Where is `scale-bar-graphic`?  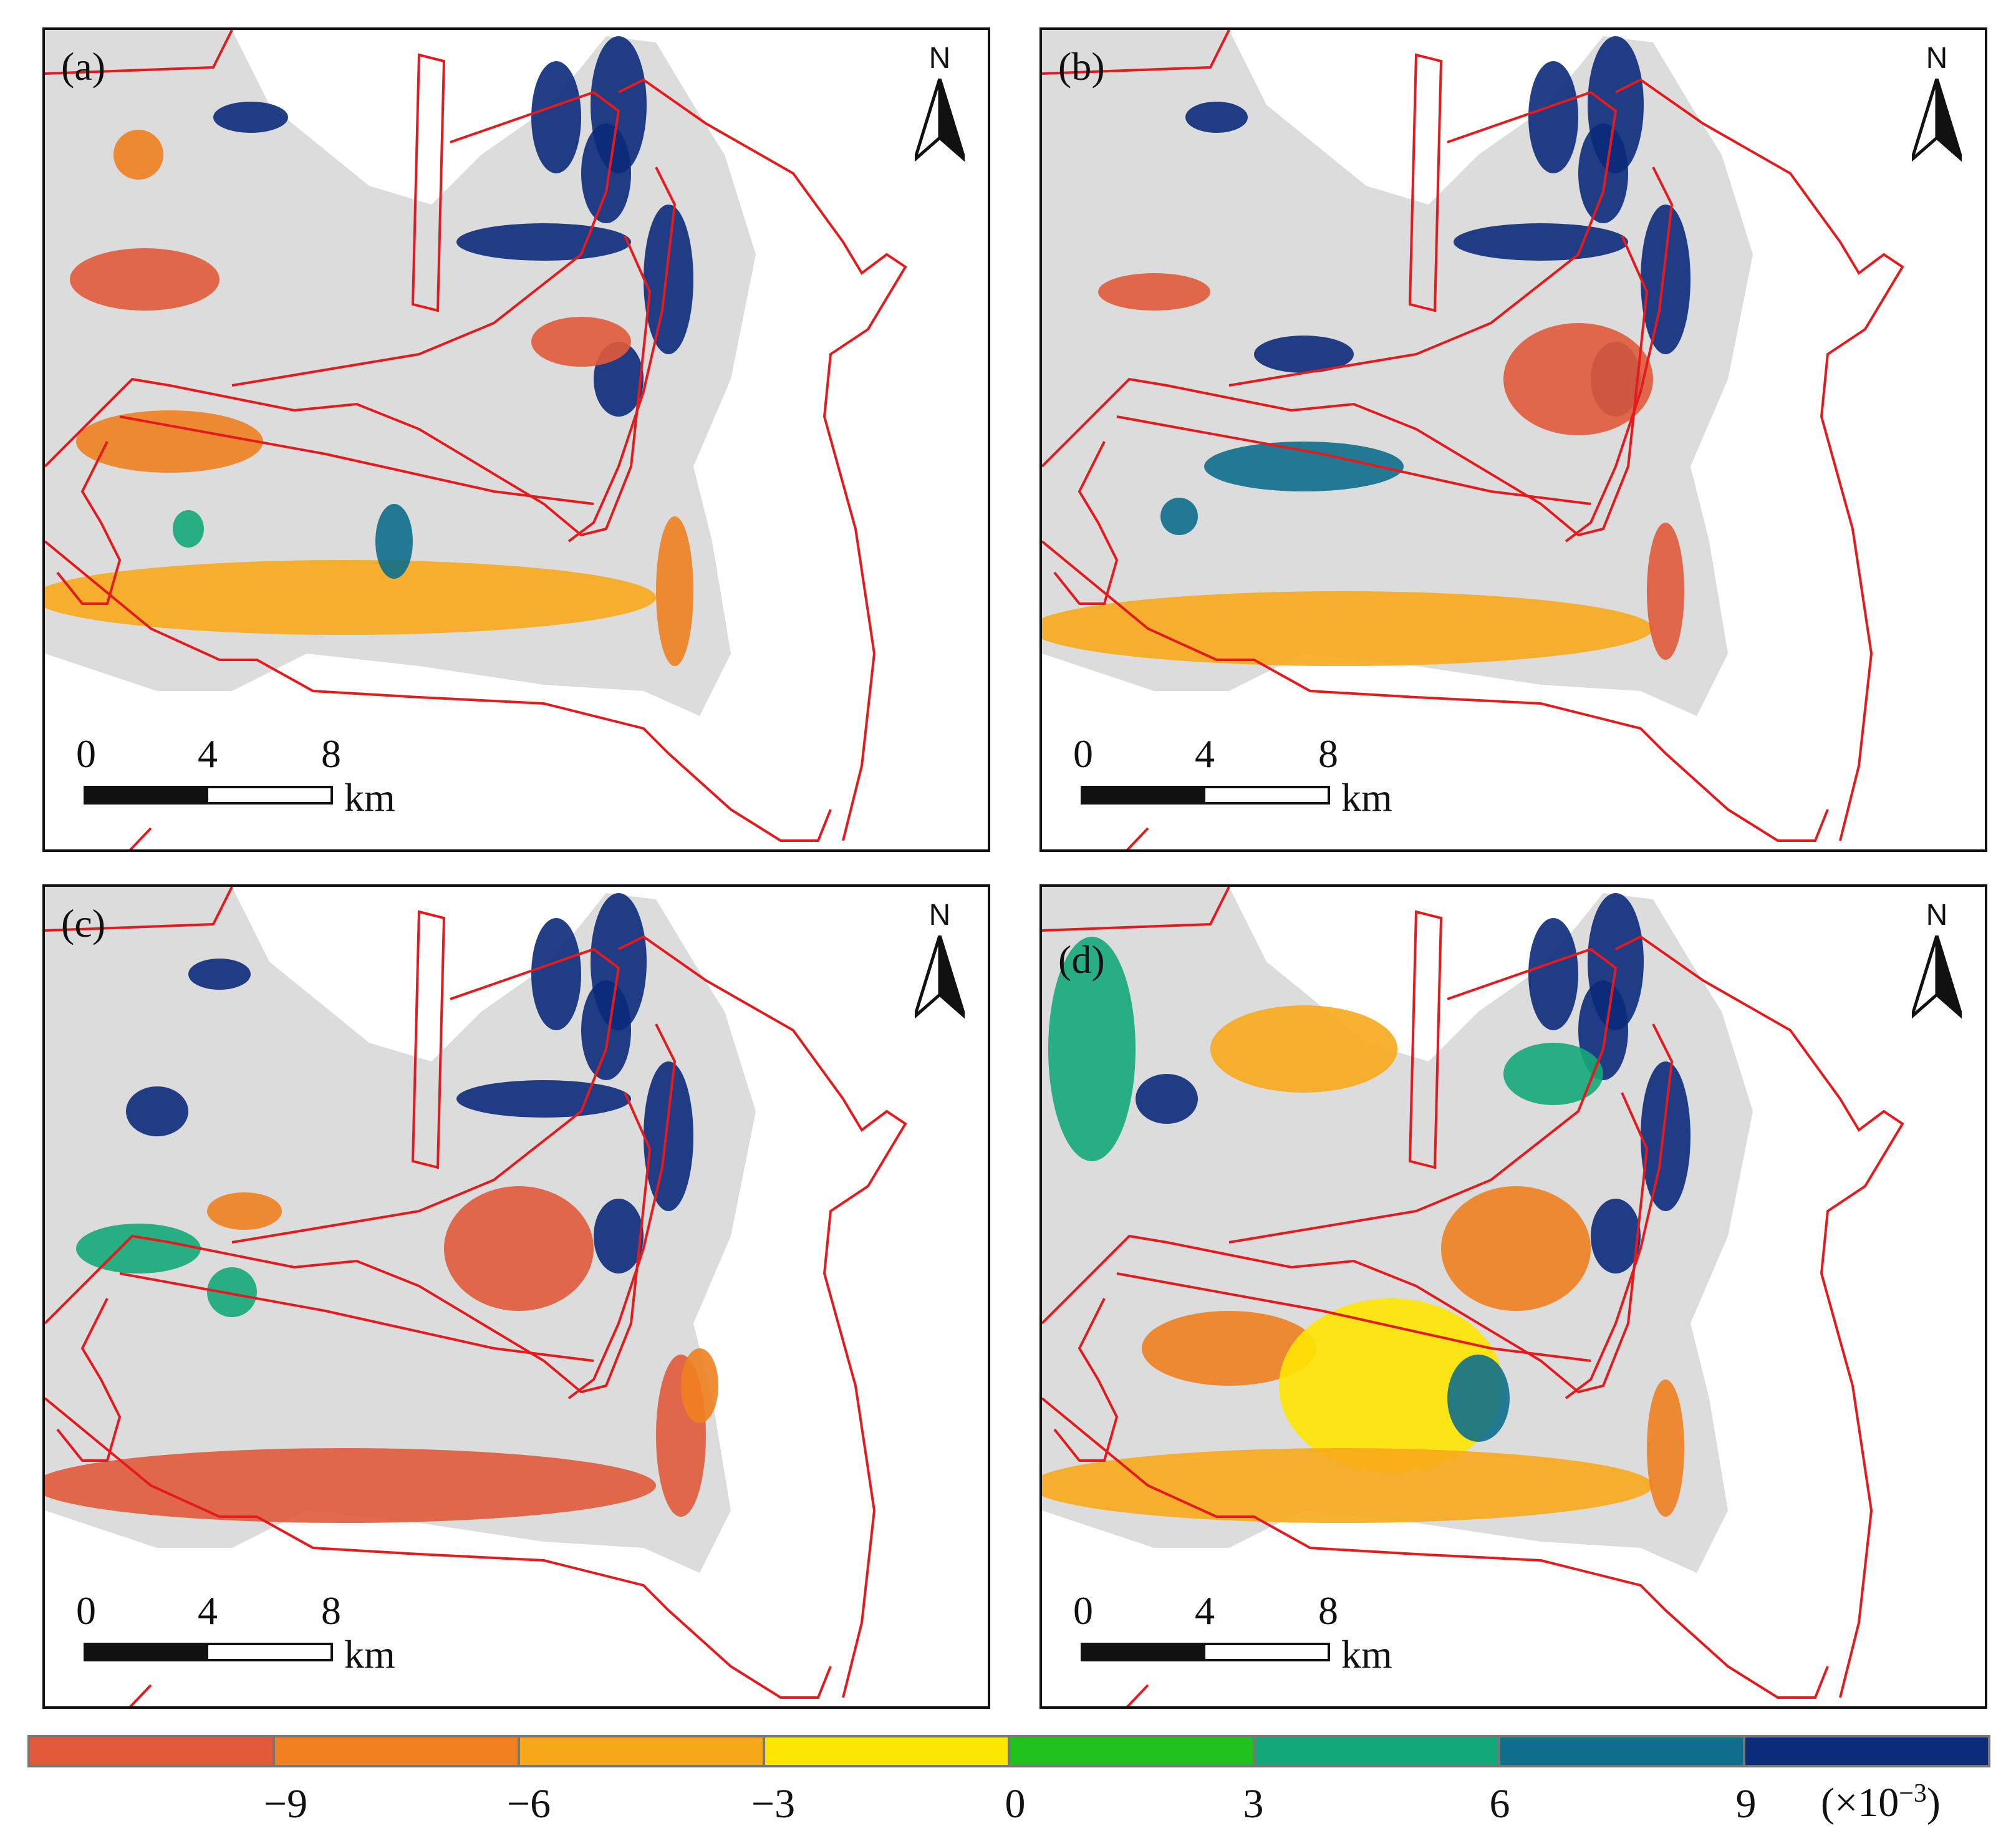 scale-bar-graphic is located at coordinates (1205, 1652).